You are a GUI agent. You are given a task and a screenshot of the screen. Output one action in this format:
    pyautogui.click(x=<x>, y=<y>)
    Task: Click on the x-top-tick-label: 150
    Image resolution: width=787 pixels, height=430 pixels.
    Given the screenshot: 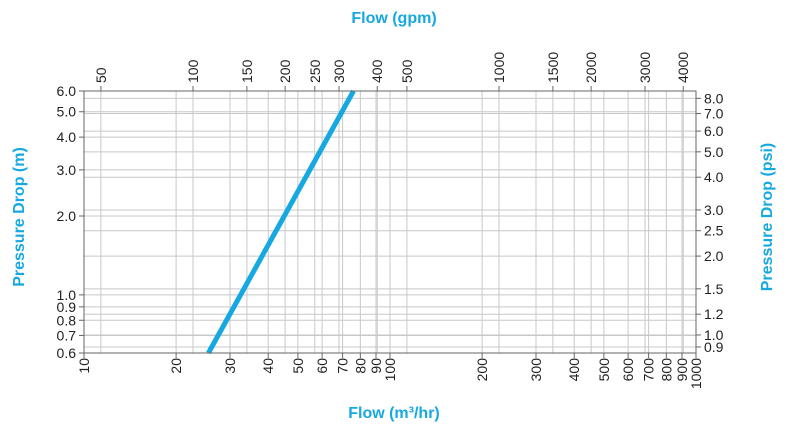 What is the action you would take?
    pyautogui.click(x=247, y=71)
    